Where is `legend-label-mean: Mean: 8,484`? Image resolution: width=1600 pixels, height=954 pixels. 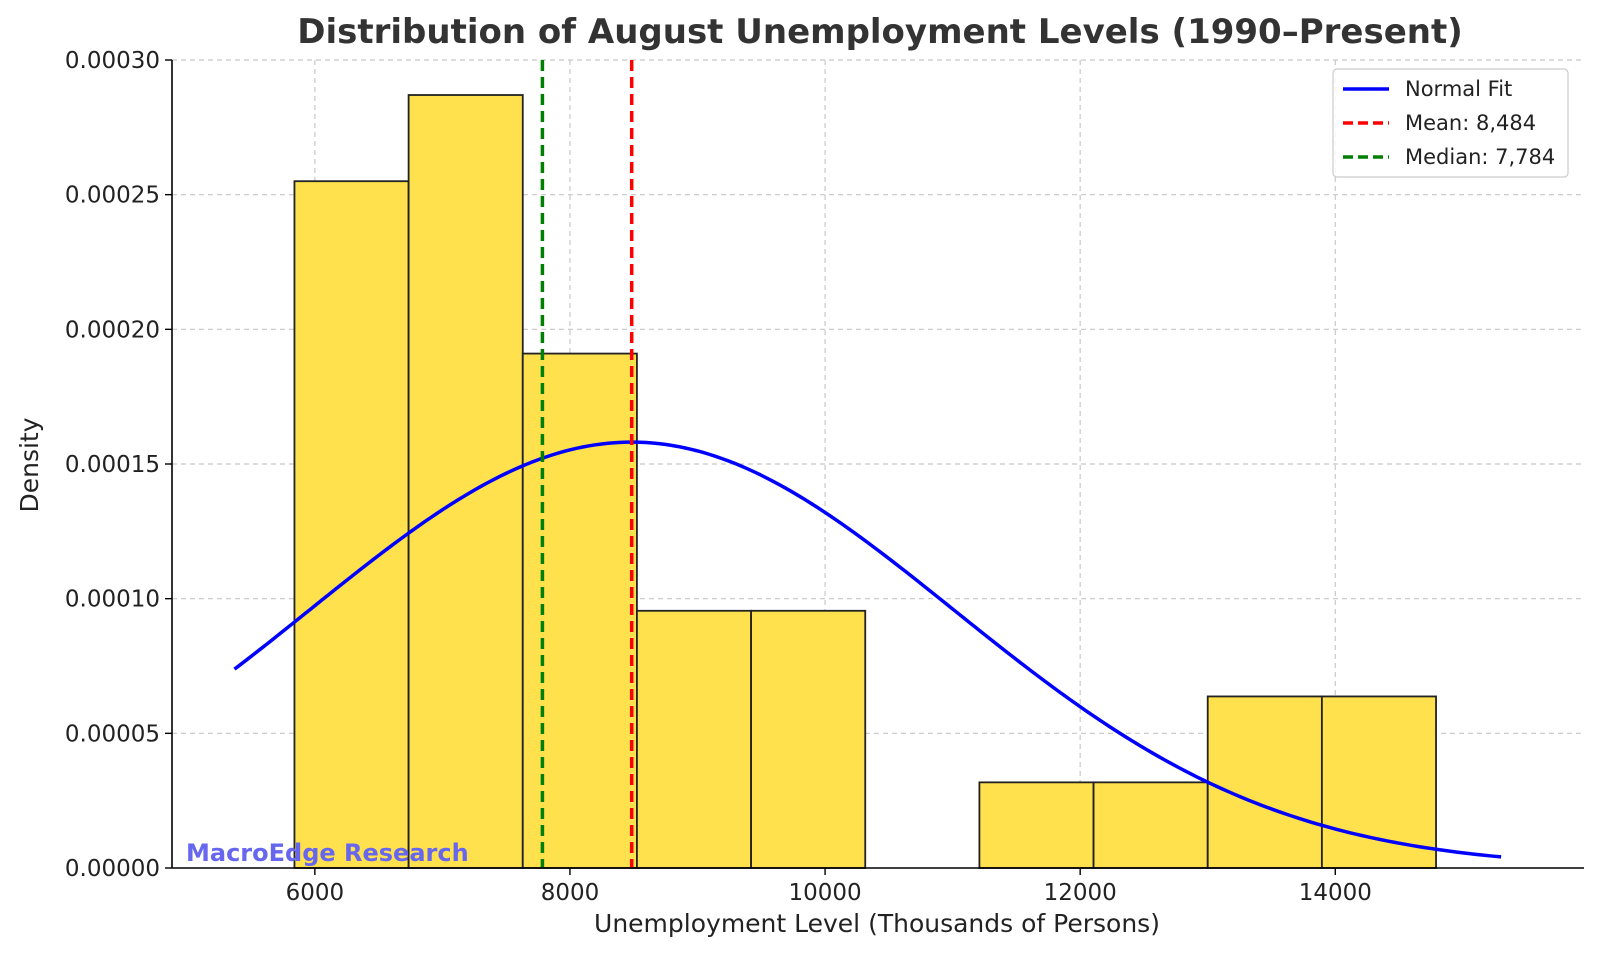 legend-label-mean: Mean: 8,484 is located at coordinates (1470, 123).